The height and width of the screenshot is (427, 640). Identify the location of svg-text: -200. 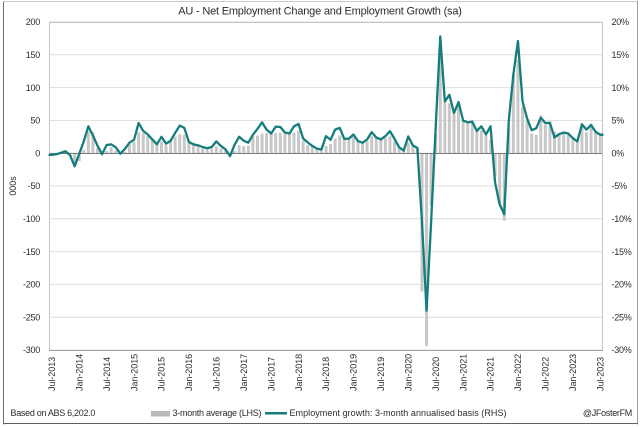
(31, 285).